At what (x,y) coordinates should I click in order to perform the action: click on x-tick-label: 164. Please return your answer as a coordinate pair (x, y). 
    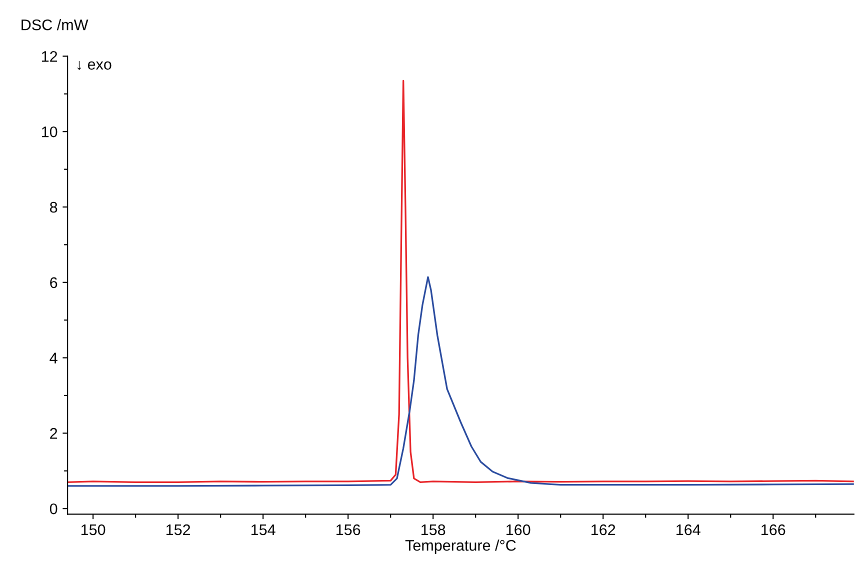
    Looking at the image, I should click on (688, 530).